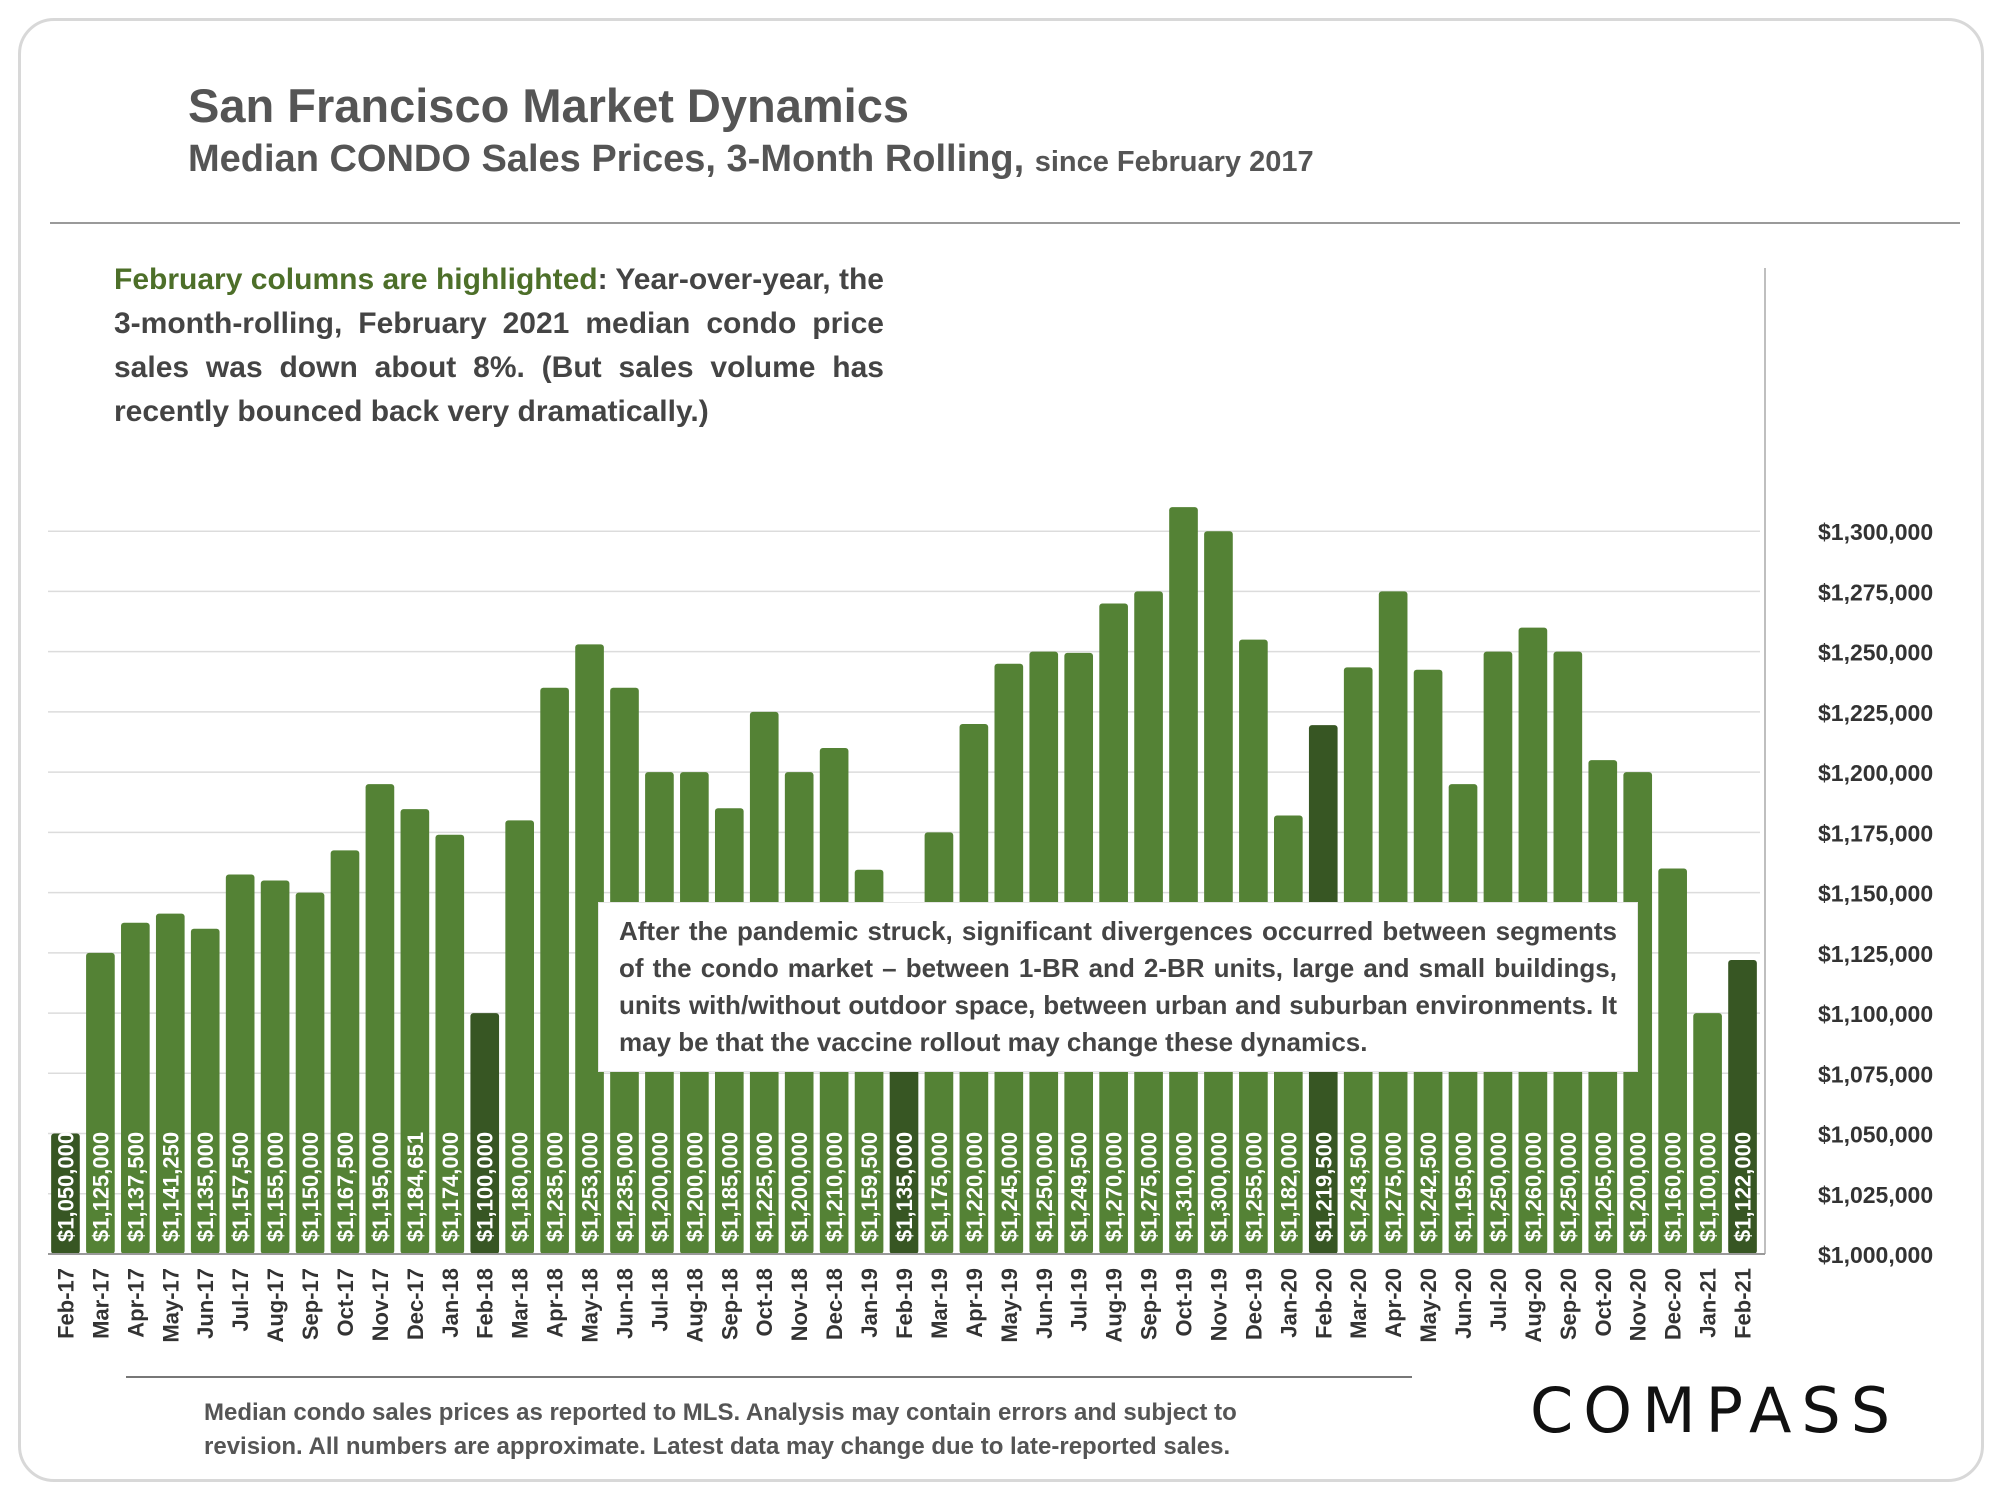 This screenshot has width=2000, height=1500. I want to click on x-tick-label: Nov-17, so click(380, 1304).